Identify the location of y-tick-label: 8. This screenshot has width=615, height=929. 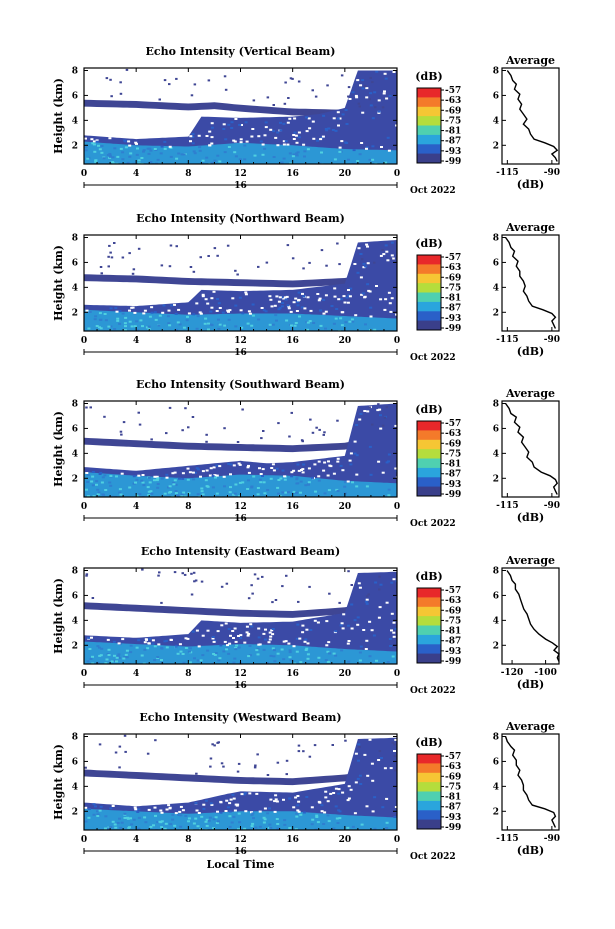
(75, 571).